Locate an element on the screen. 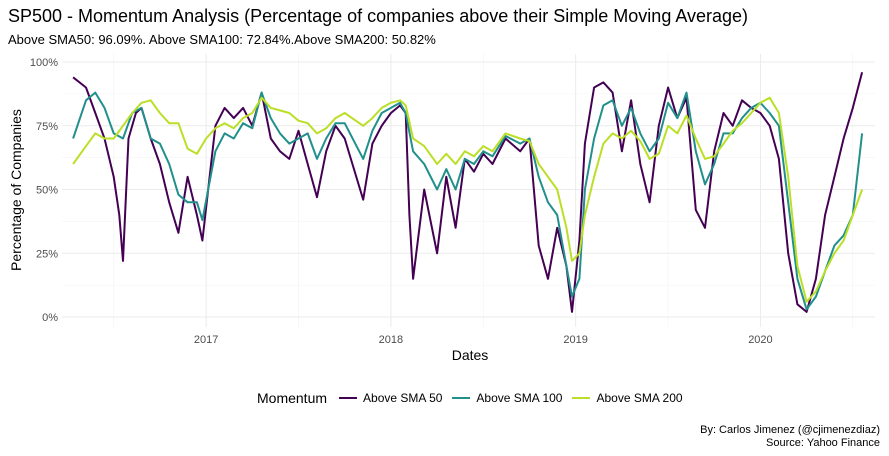 The width and height of the screenshot is (889, 456). legend-item-sma100: Above SMA 100 is located at coordinates (507, 398).